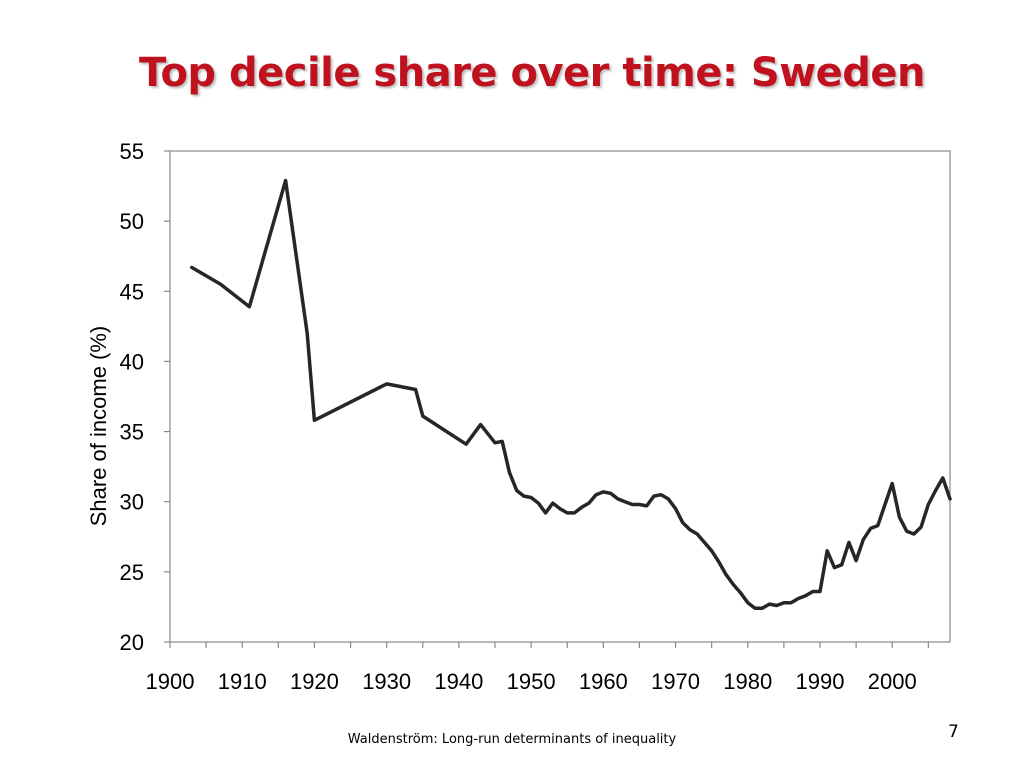 The width and height of the screenshot is (1024, 768). I want to click on x-tick-label: 1970, so click(675, 681).